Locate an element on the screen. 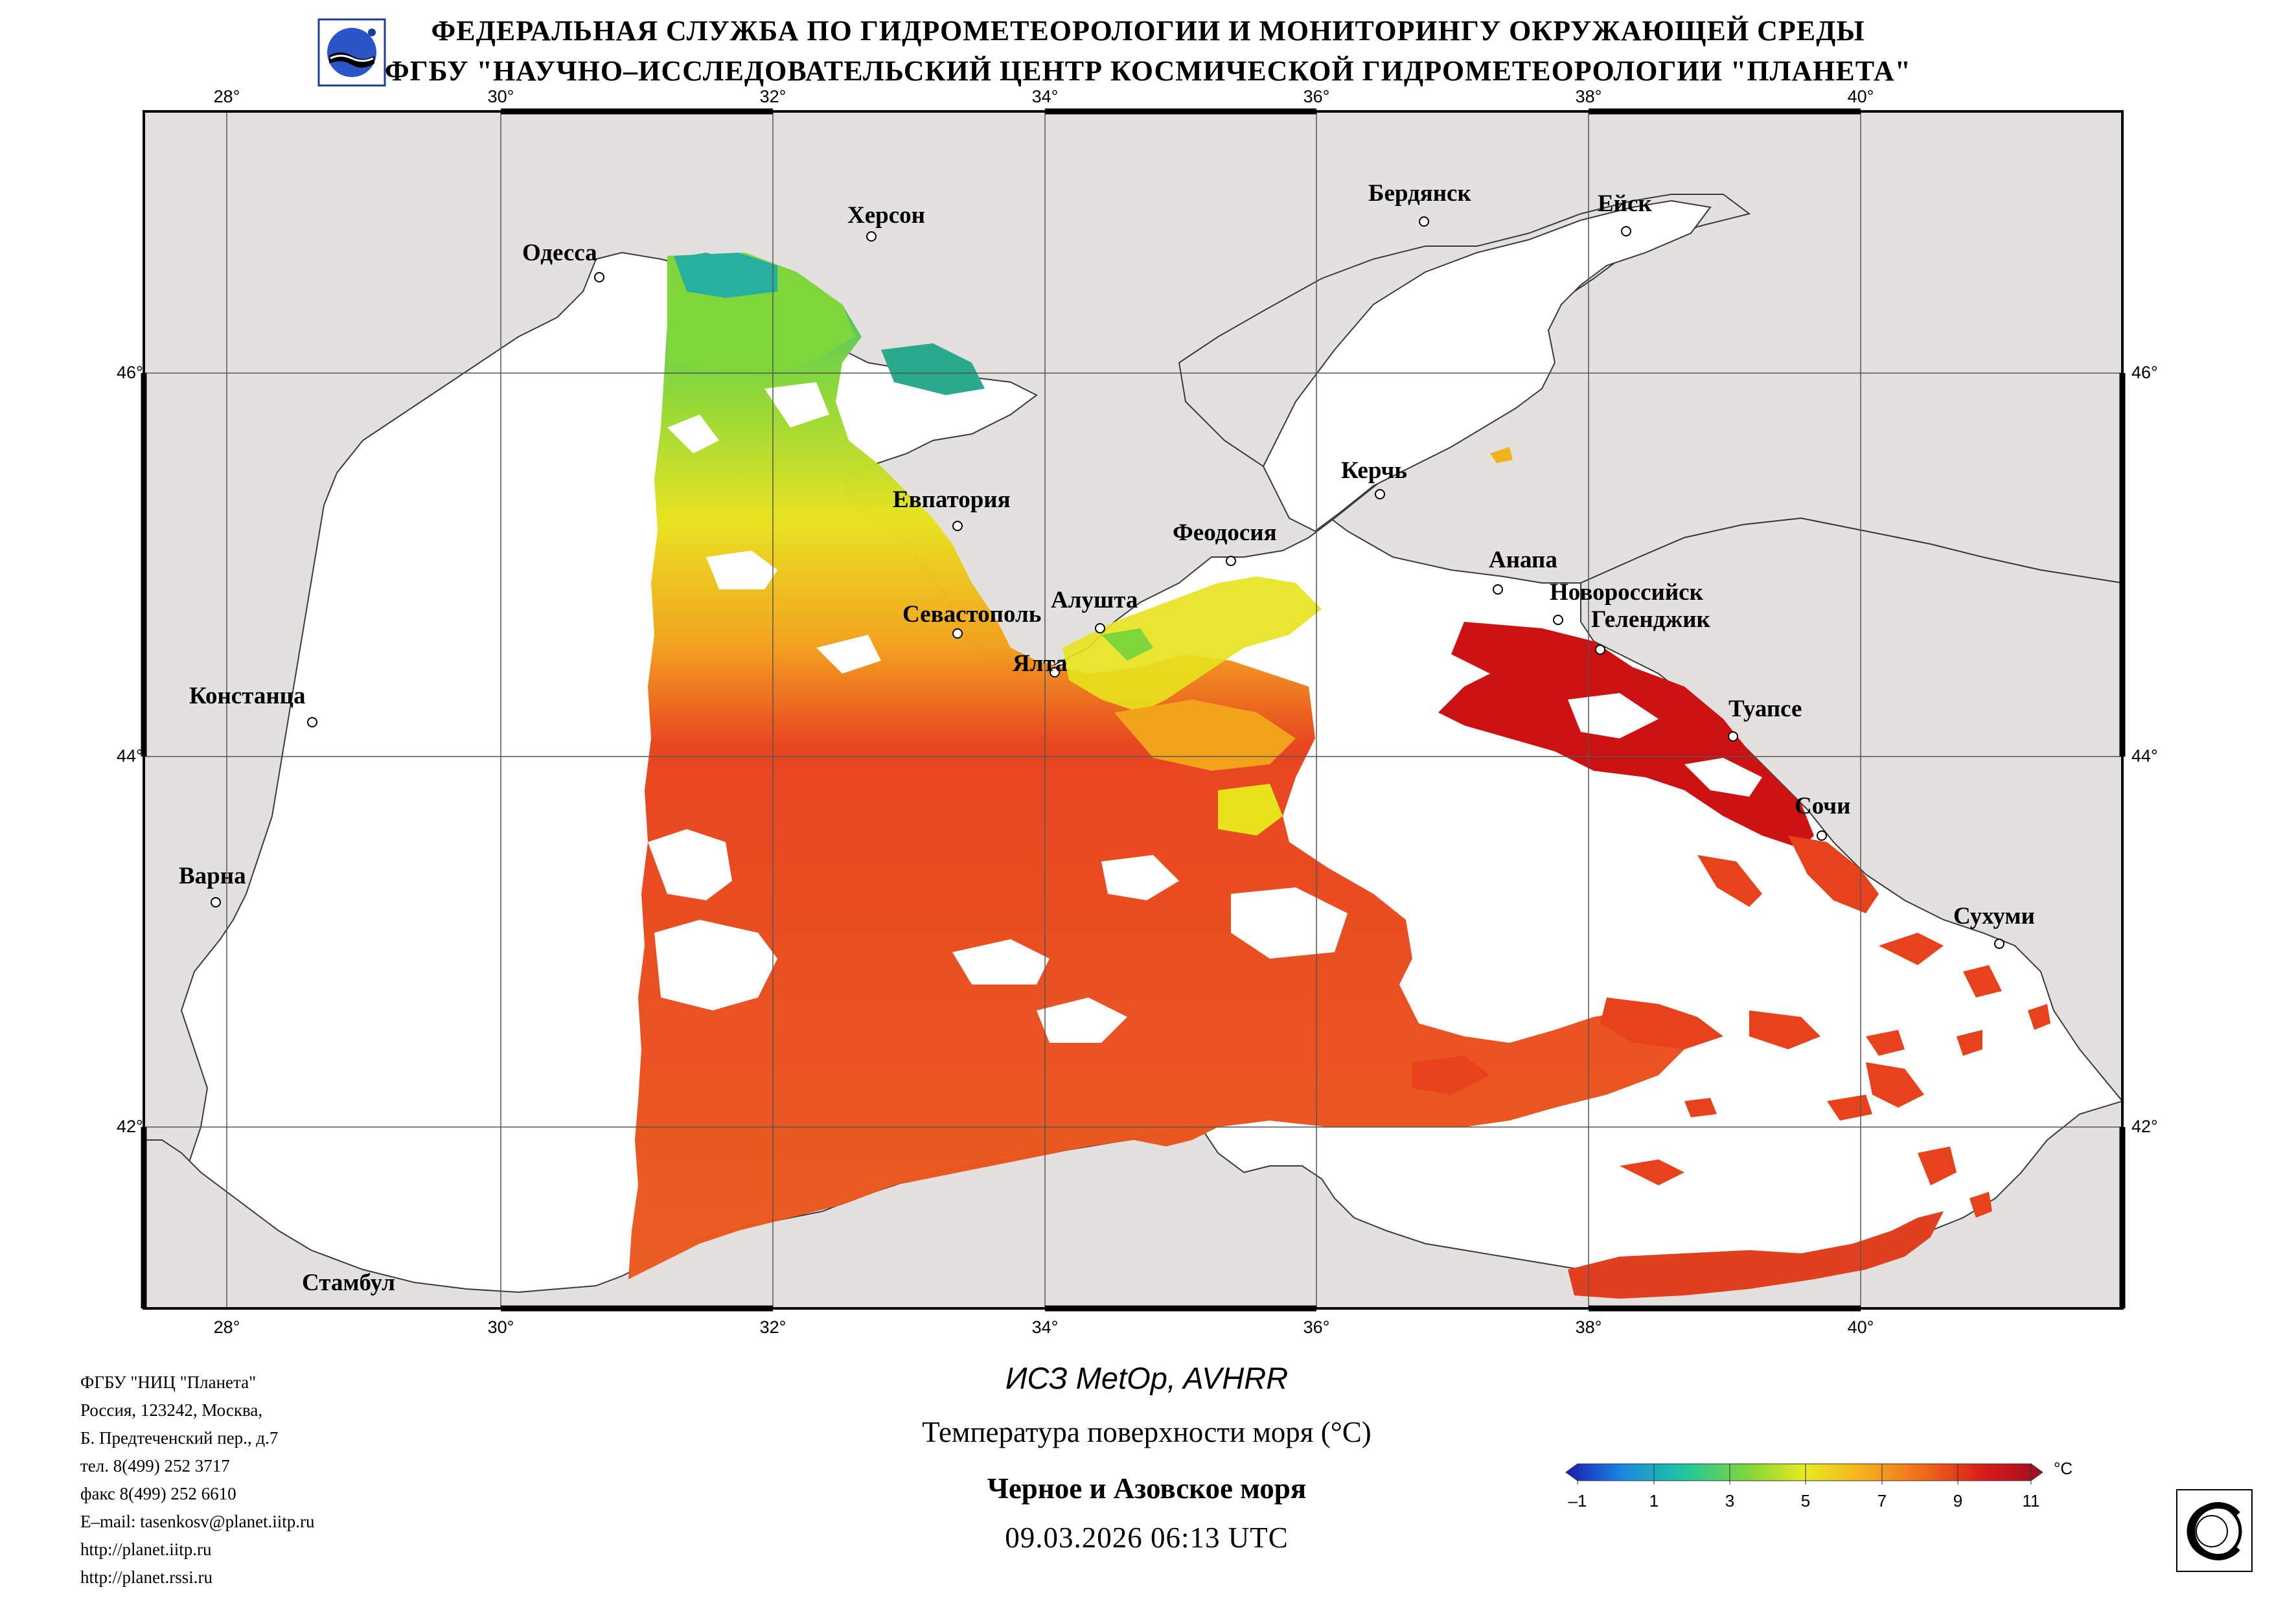 The width and height of the screenshot is (2296, 1607). lat-label-left: 44° is located at coordinates (130, 756).